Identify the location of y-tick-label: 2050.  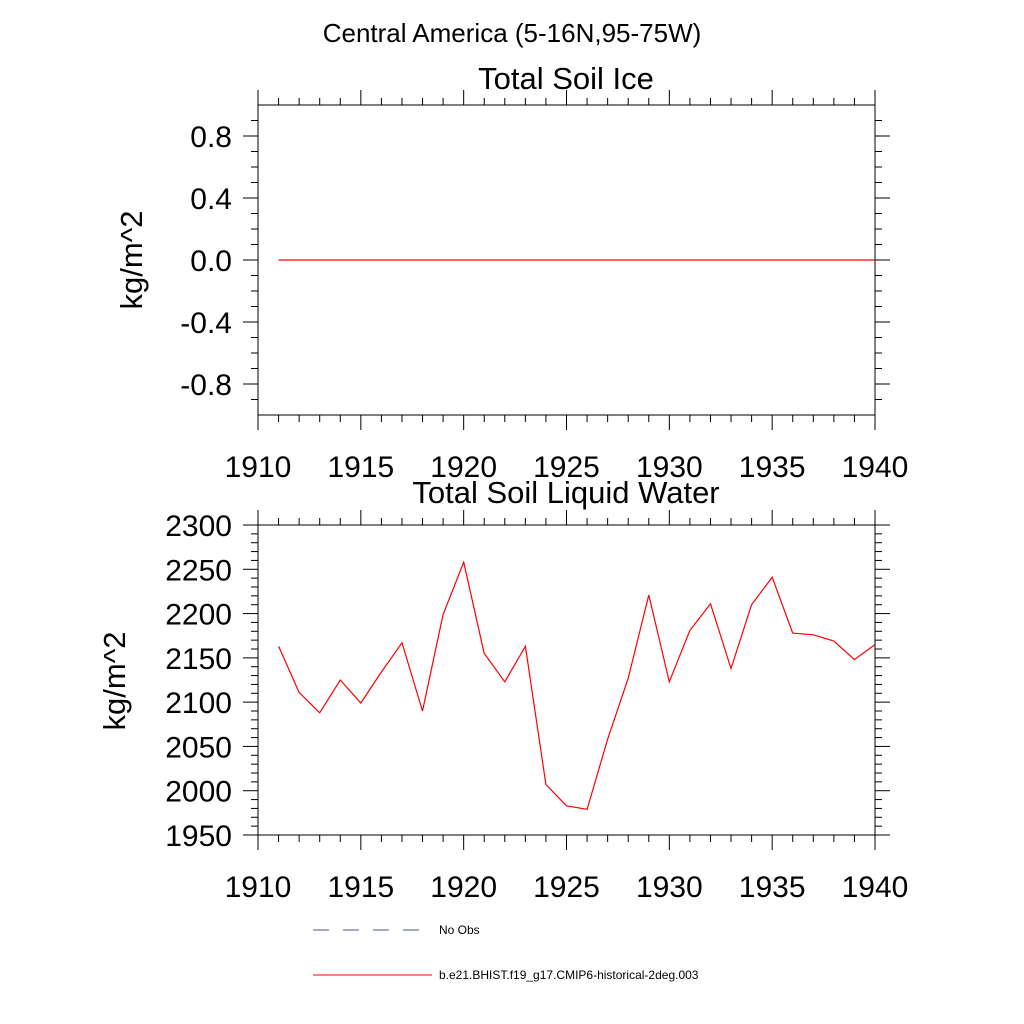
(198, 747).